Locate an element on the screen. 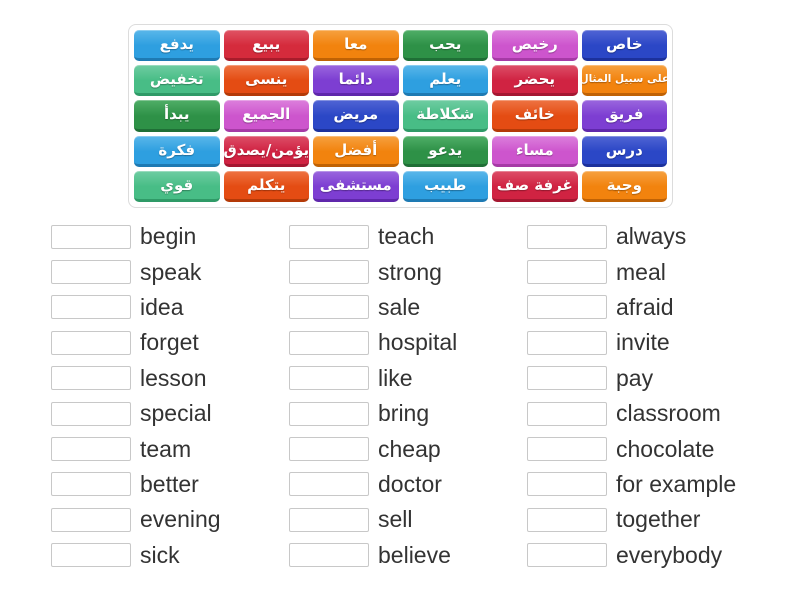 The width and height of the screenshot is (800, 600). arabic-tile: خاص is located at coordinates (624, 46).